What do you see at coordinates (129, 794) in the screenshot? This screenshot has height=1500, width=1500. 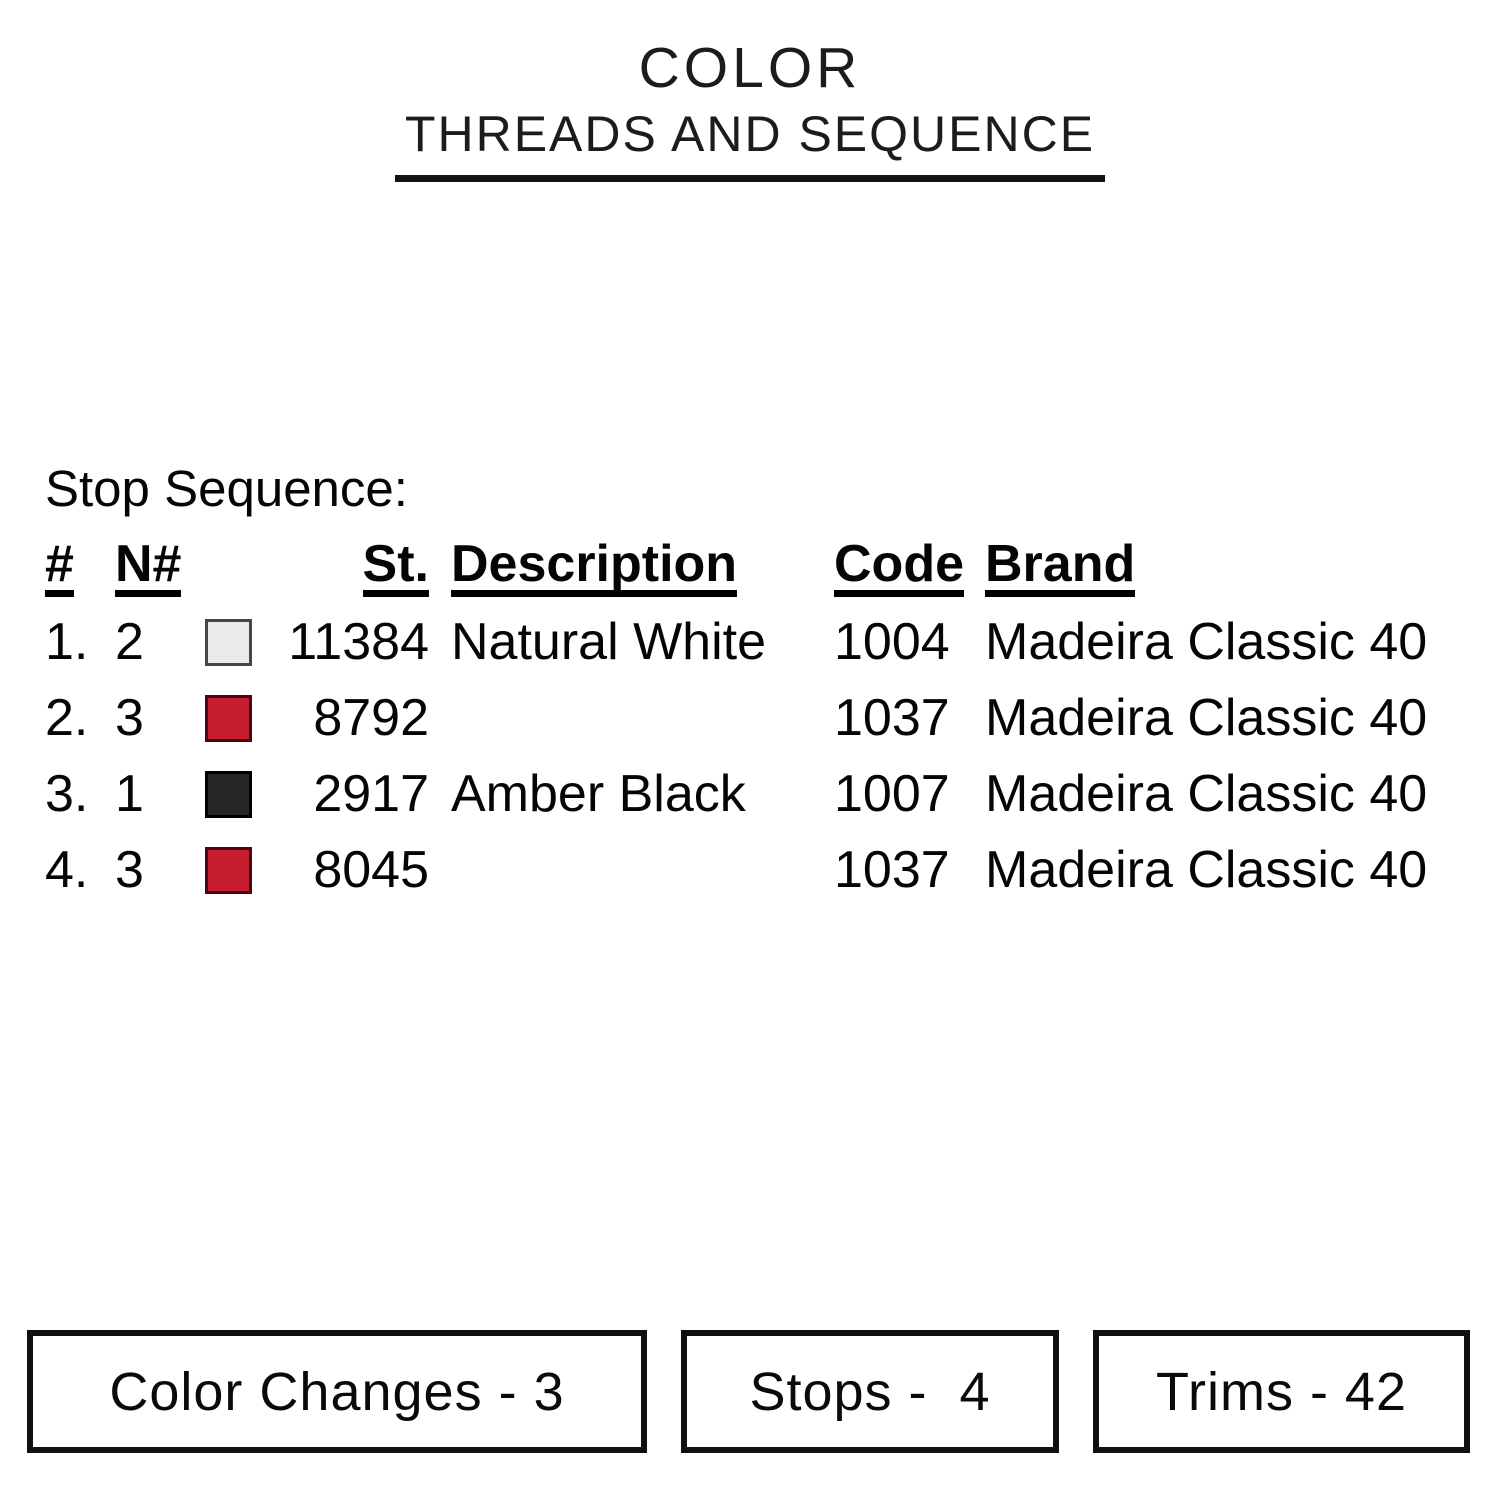 I see `row-needle: 1` at bounding box center [129, 794].